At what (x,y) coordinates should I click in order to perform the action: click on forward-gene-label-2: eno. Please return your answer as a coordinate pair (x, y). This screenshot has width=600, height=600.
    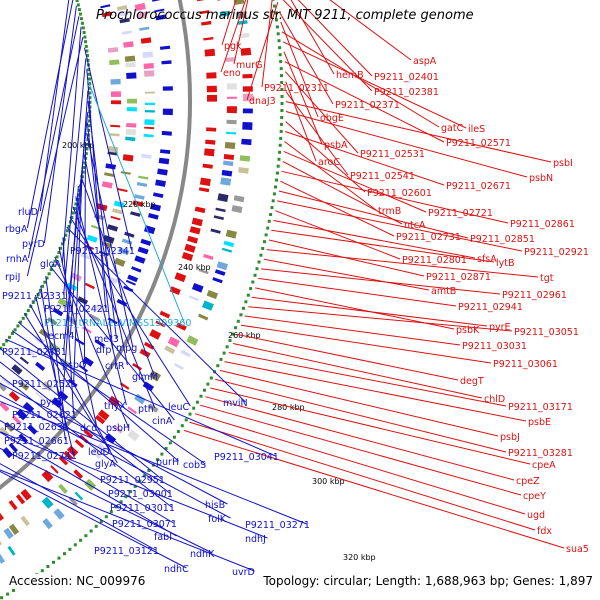
    Looking at the image, I should click on (232, 73).